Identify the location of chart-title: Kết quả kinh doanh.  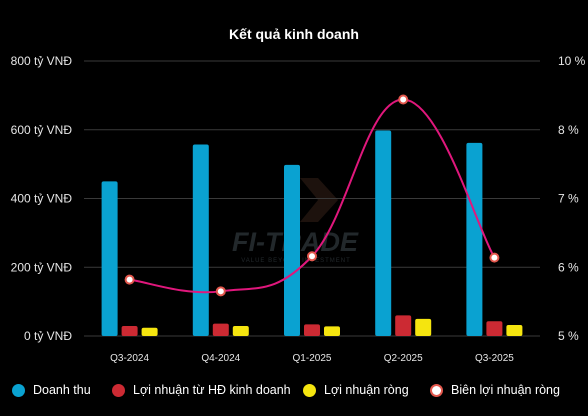
(294, 34).